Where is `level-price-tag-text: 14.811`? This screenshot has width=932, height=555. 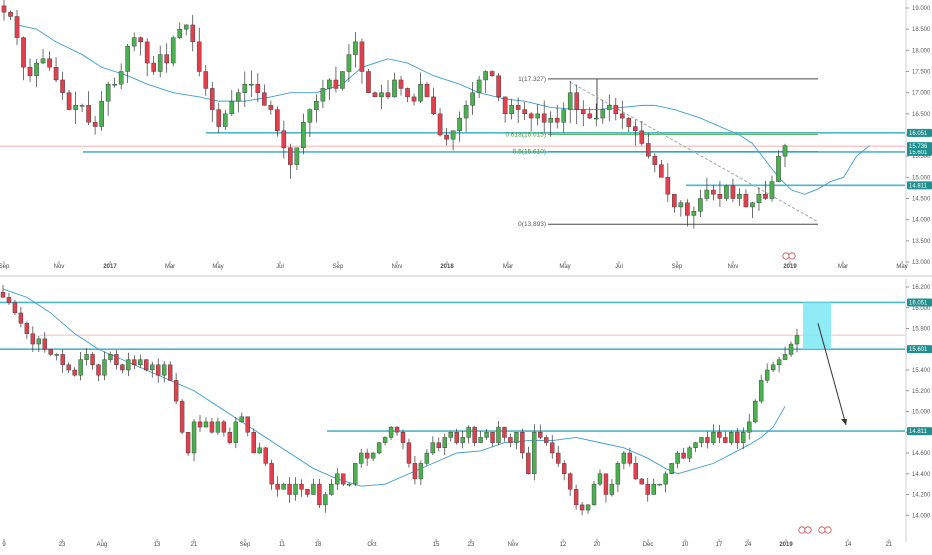 level-price-tag-text: 14.811 is located at coordinates (918, 432).